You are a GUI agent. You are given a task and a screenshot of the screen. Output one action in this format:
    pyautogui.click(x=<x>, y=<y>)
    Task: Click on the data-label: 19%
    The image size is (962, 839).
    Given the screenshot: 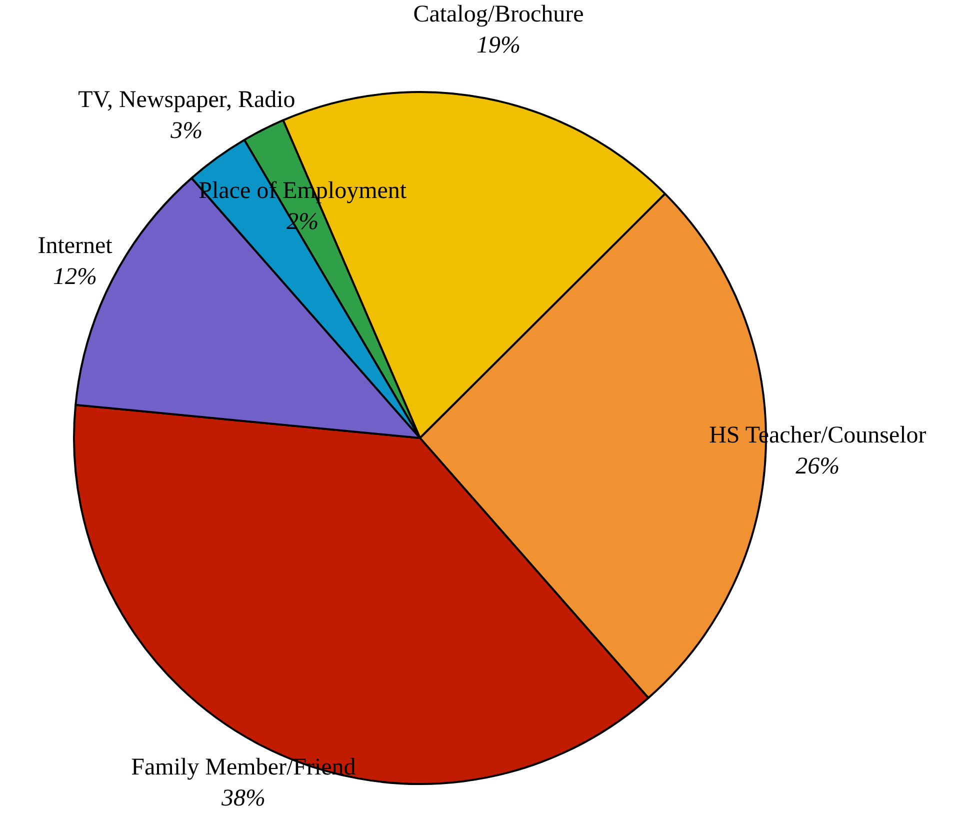 What is the action you would take?
    pyautogui.click(x=498, y=45)
    